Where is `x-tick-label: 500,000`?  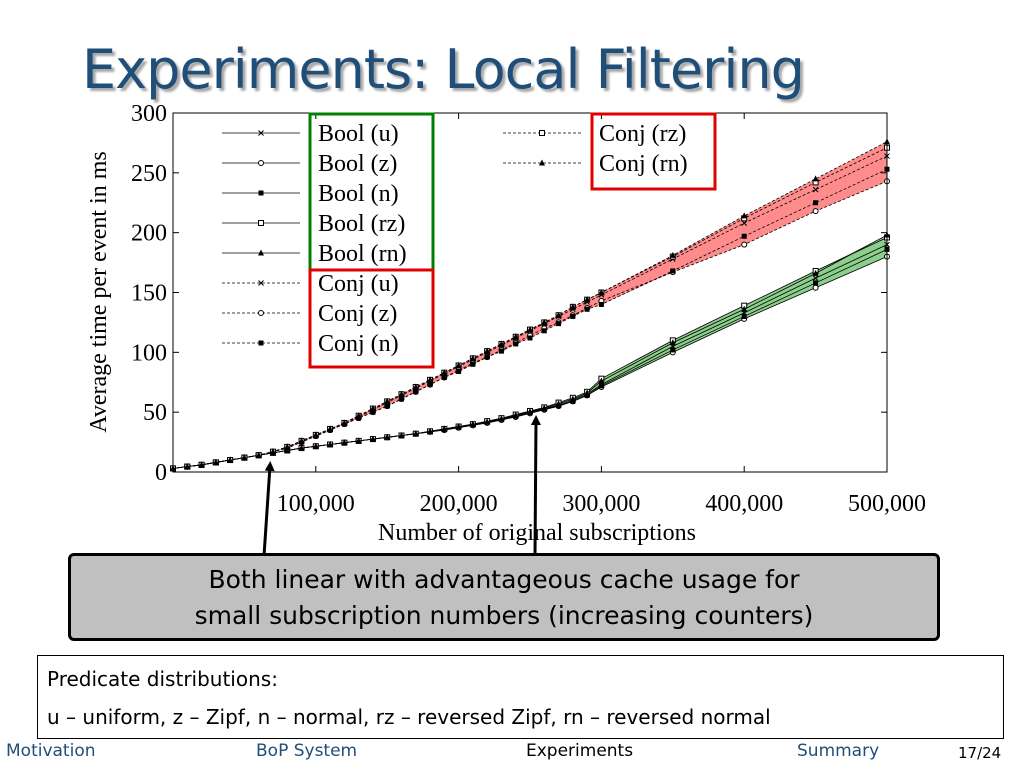 x-tick-label: 500,000 is located at coordinates (887, 504).